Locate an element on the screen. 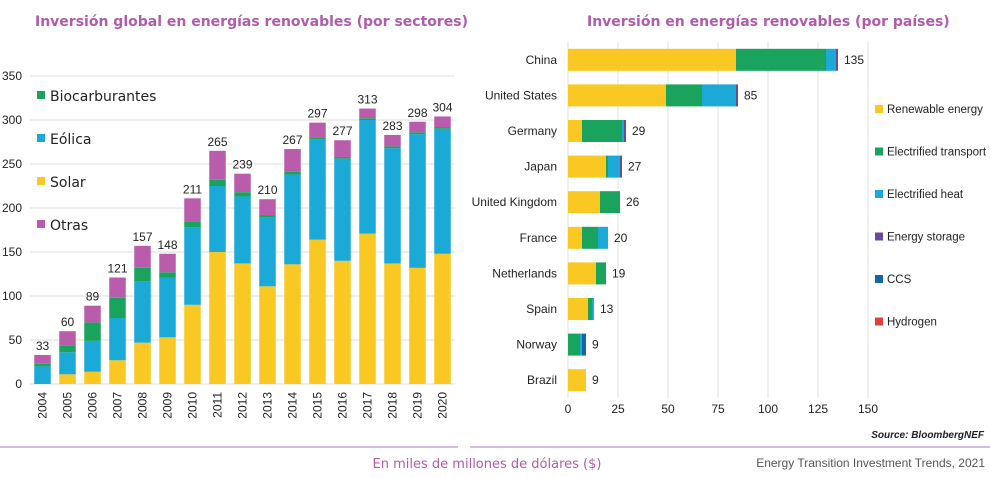 The height and width of the screenshot is (478, 990). bar-total-label: 20 is located at coordinates (621, 238).